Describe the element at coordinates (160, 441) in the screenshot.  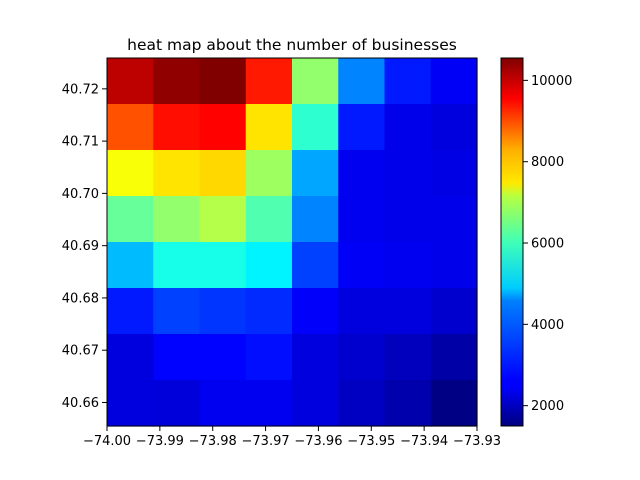
I see `x-tick-label: −73.99` at that location.